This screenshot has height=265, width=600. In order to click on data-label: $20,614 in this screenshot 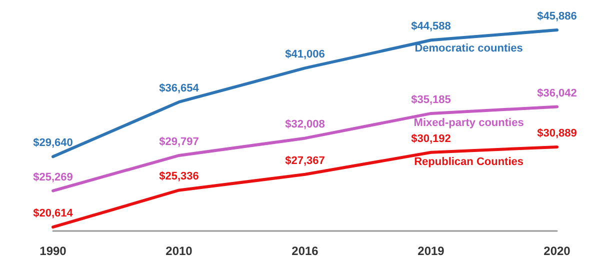, I will do `click(53, 214)`.